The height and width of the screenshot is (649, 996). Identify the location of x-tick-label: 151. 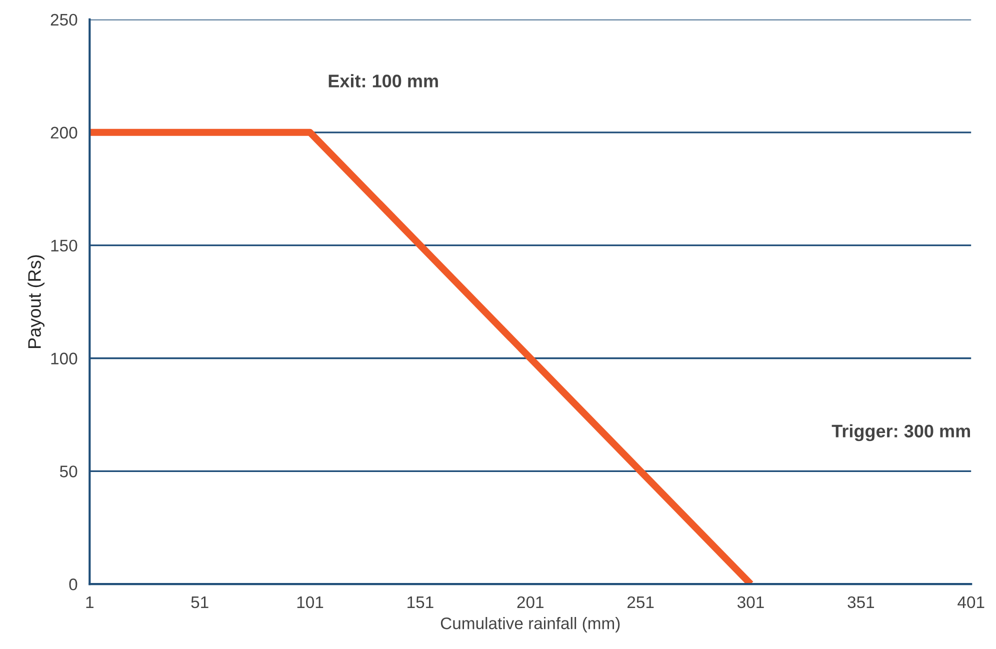
(421, 602).